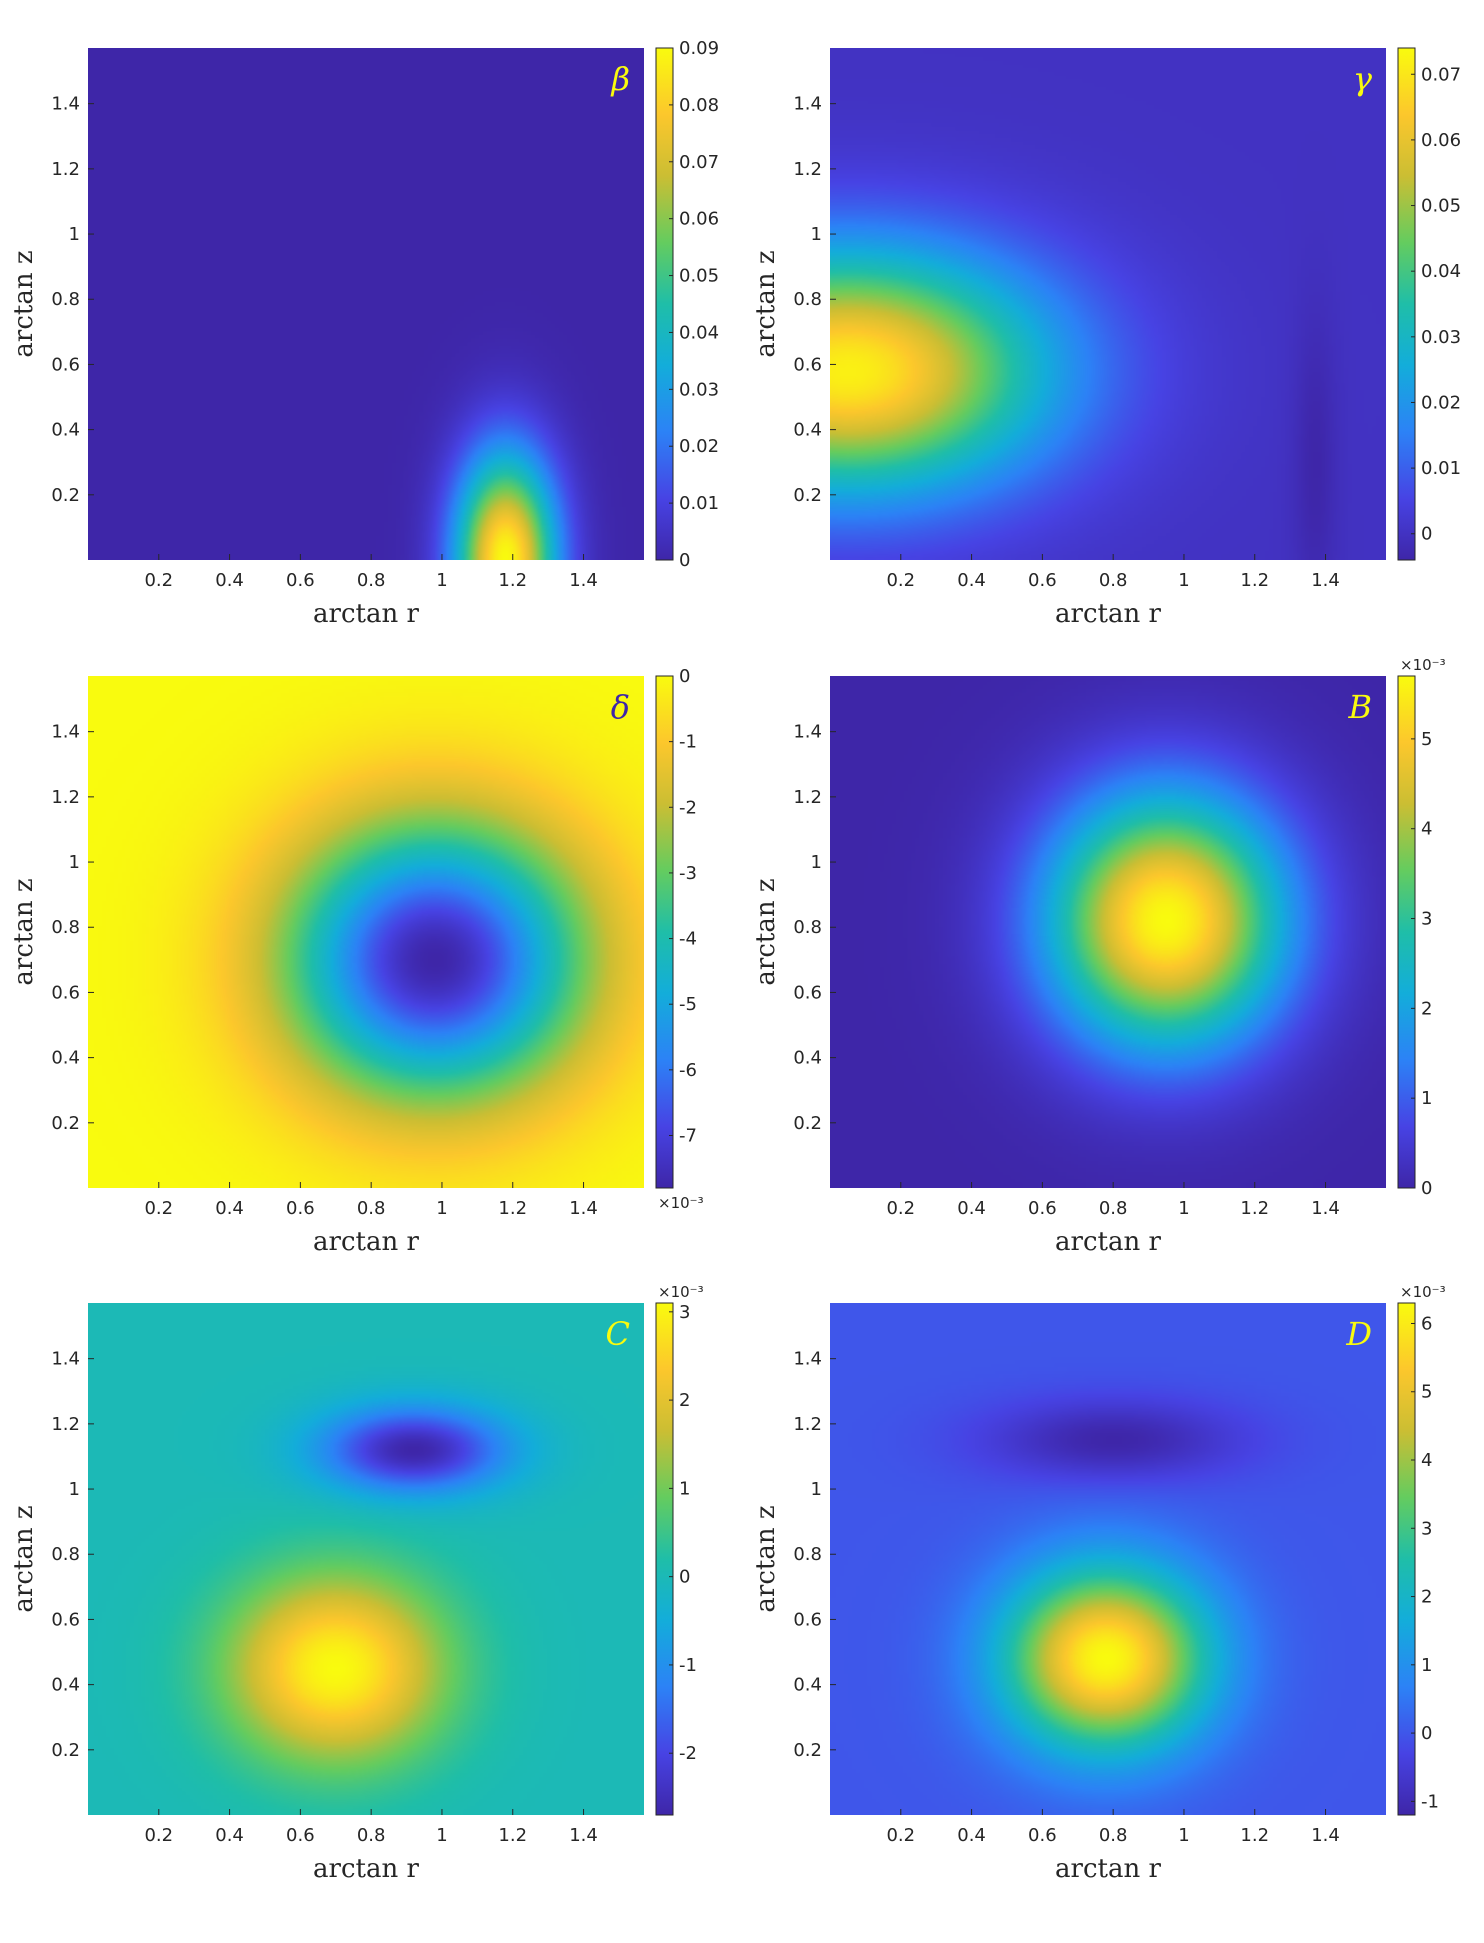 Image resolution: width=1484 pixels, height=1943 pixels. I want to click on colorbar-tick-label: 4, so click(1426, 1460).